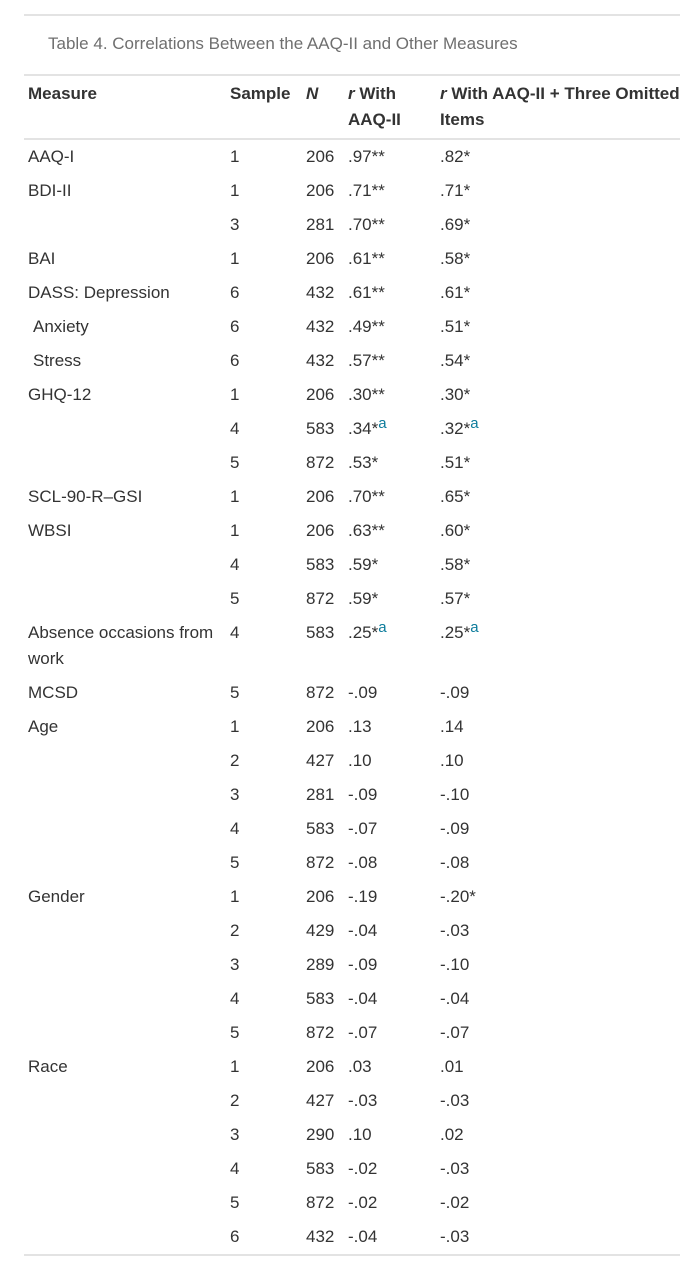  What do you see at coordinates (394, 429) in the screenshot?
I see `cell-r-aaq: .34*a` at bounding box center [394, 429].